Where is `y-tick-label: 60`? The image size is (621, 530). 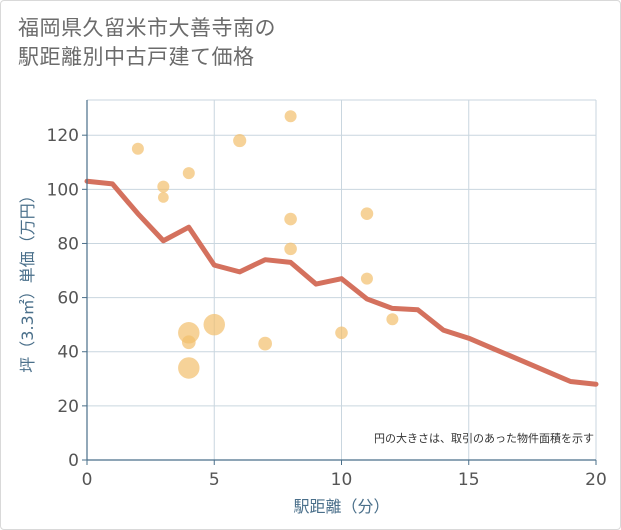 y-tick-label: 60 is located at coordinates (68, 299).